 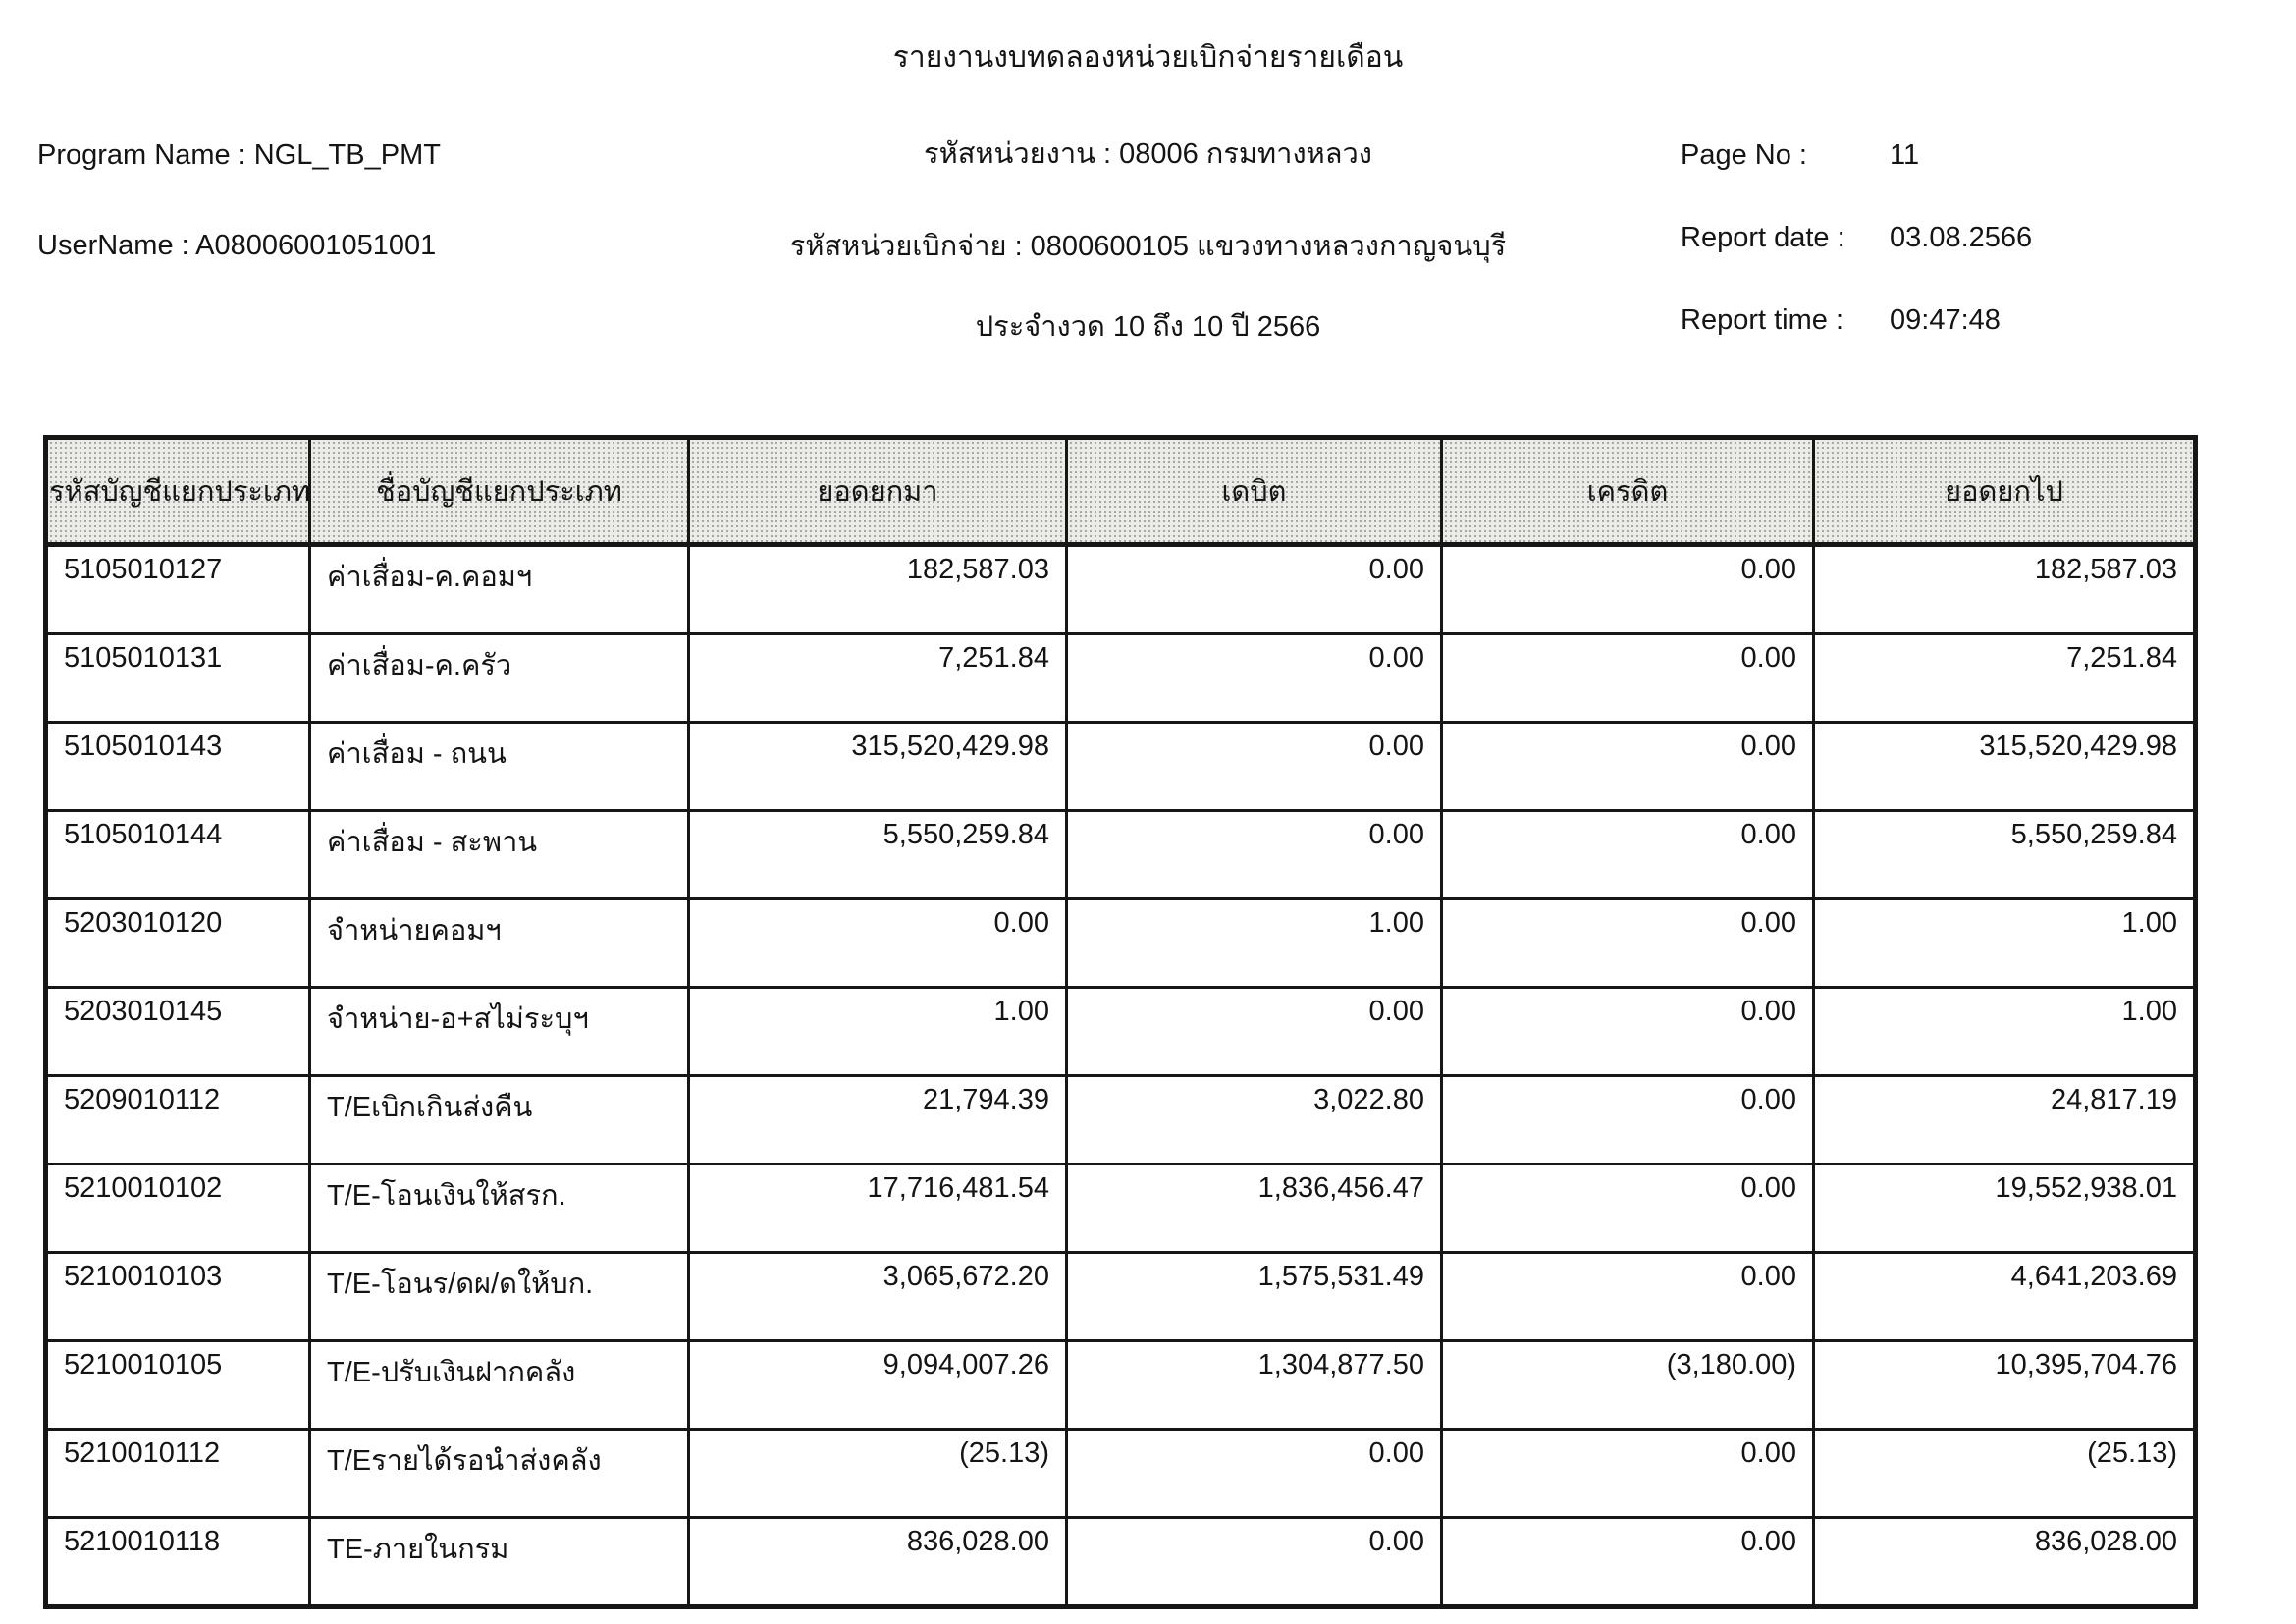 I want to click on cell-account-name: ค่าเสื่อม-ค.ครัว, so click(x=499, y=678).